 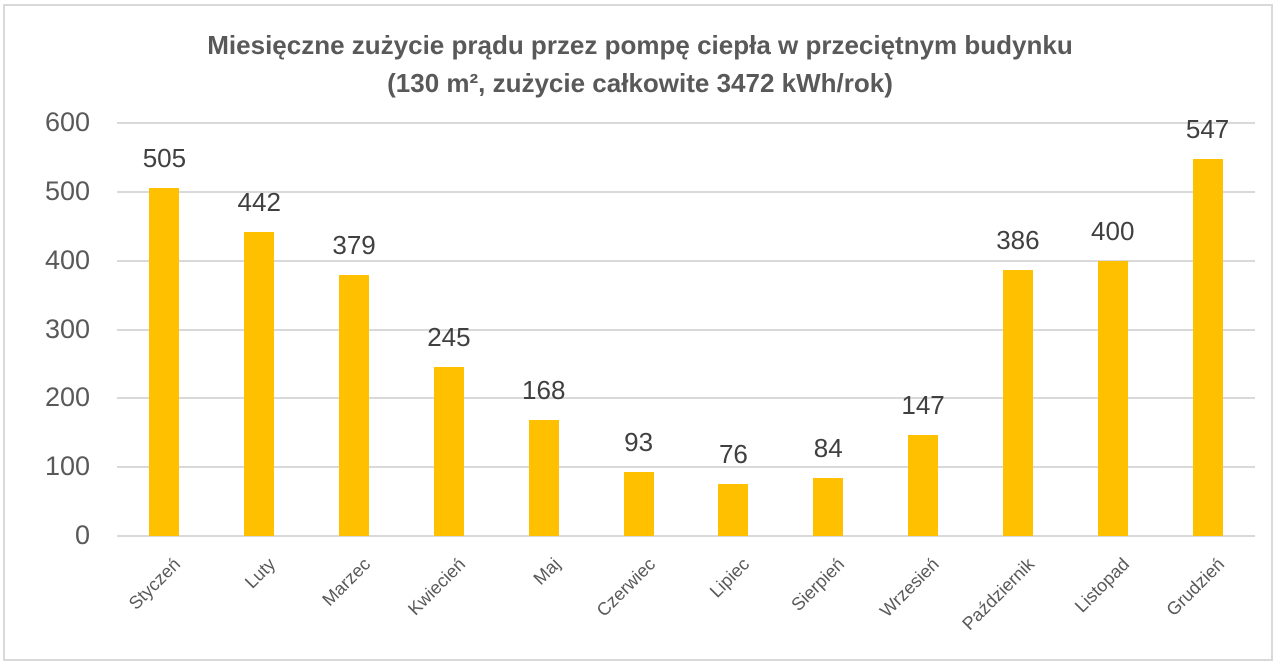 What do you see at coordinates (1207, 347) in the screenshot?
I see `bar-grudzień` at bounding box center [1207, 347].